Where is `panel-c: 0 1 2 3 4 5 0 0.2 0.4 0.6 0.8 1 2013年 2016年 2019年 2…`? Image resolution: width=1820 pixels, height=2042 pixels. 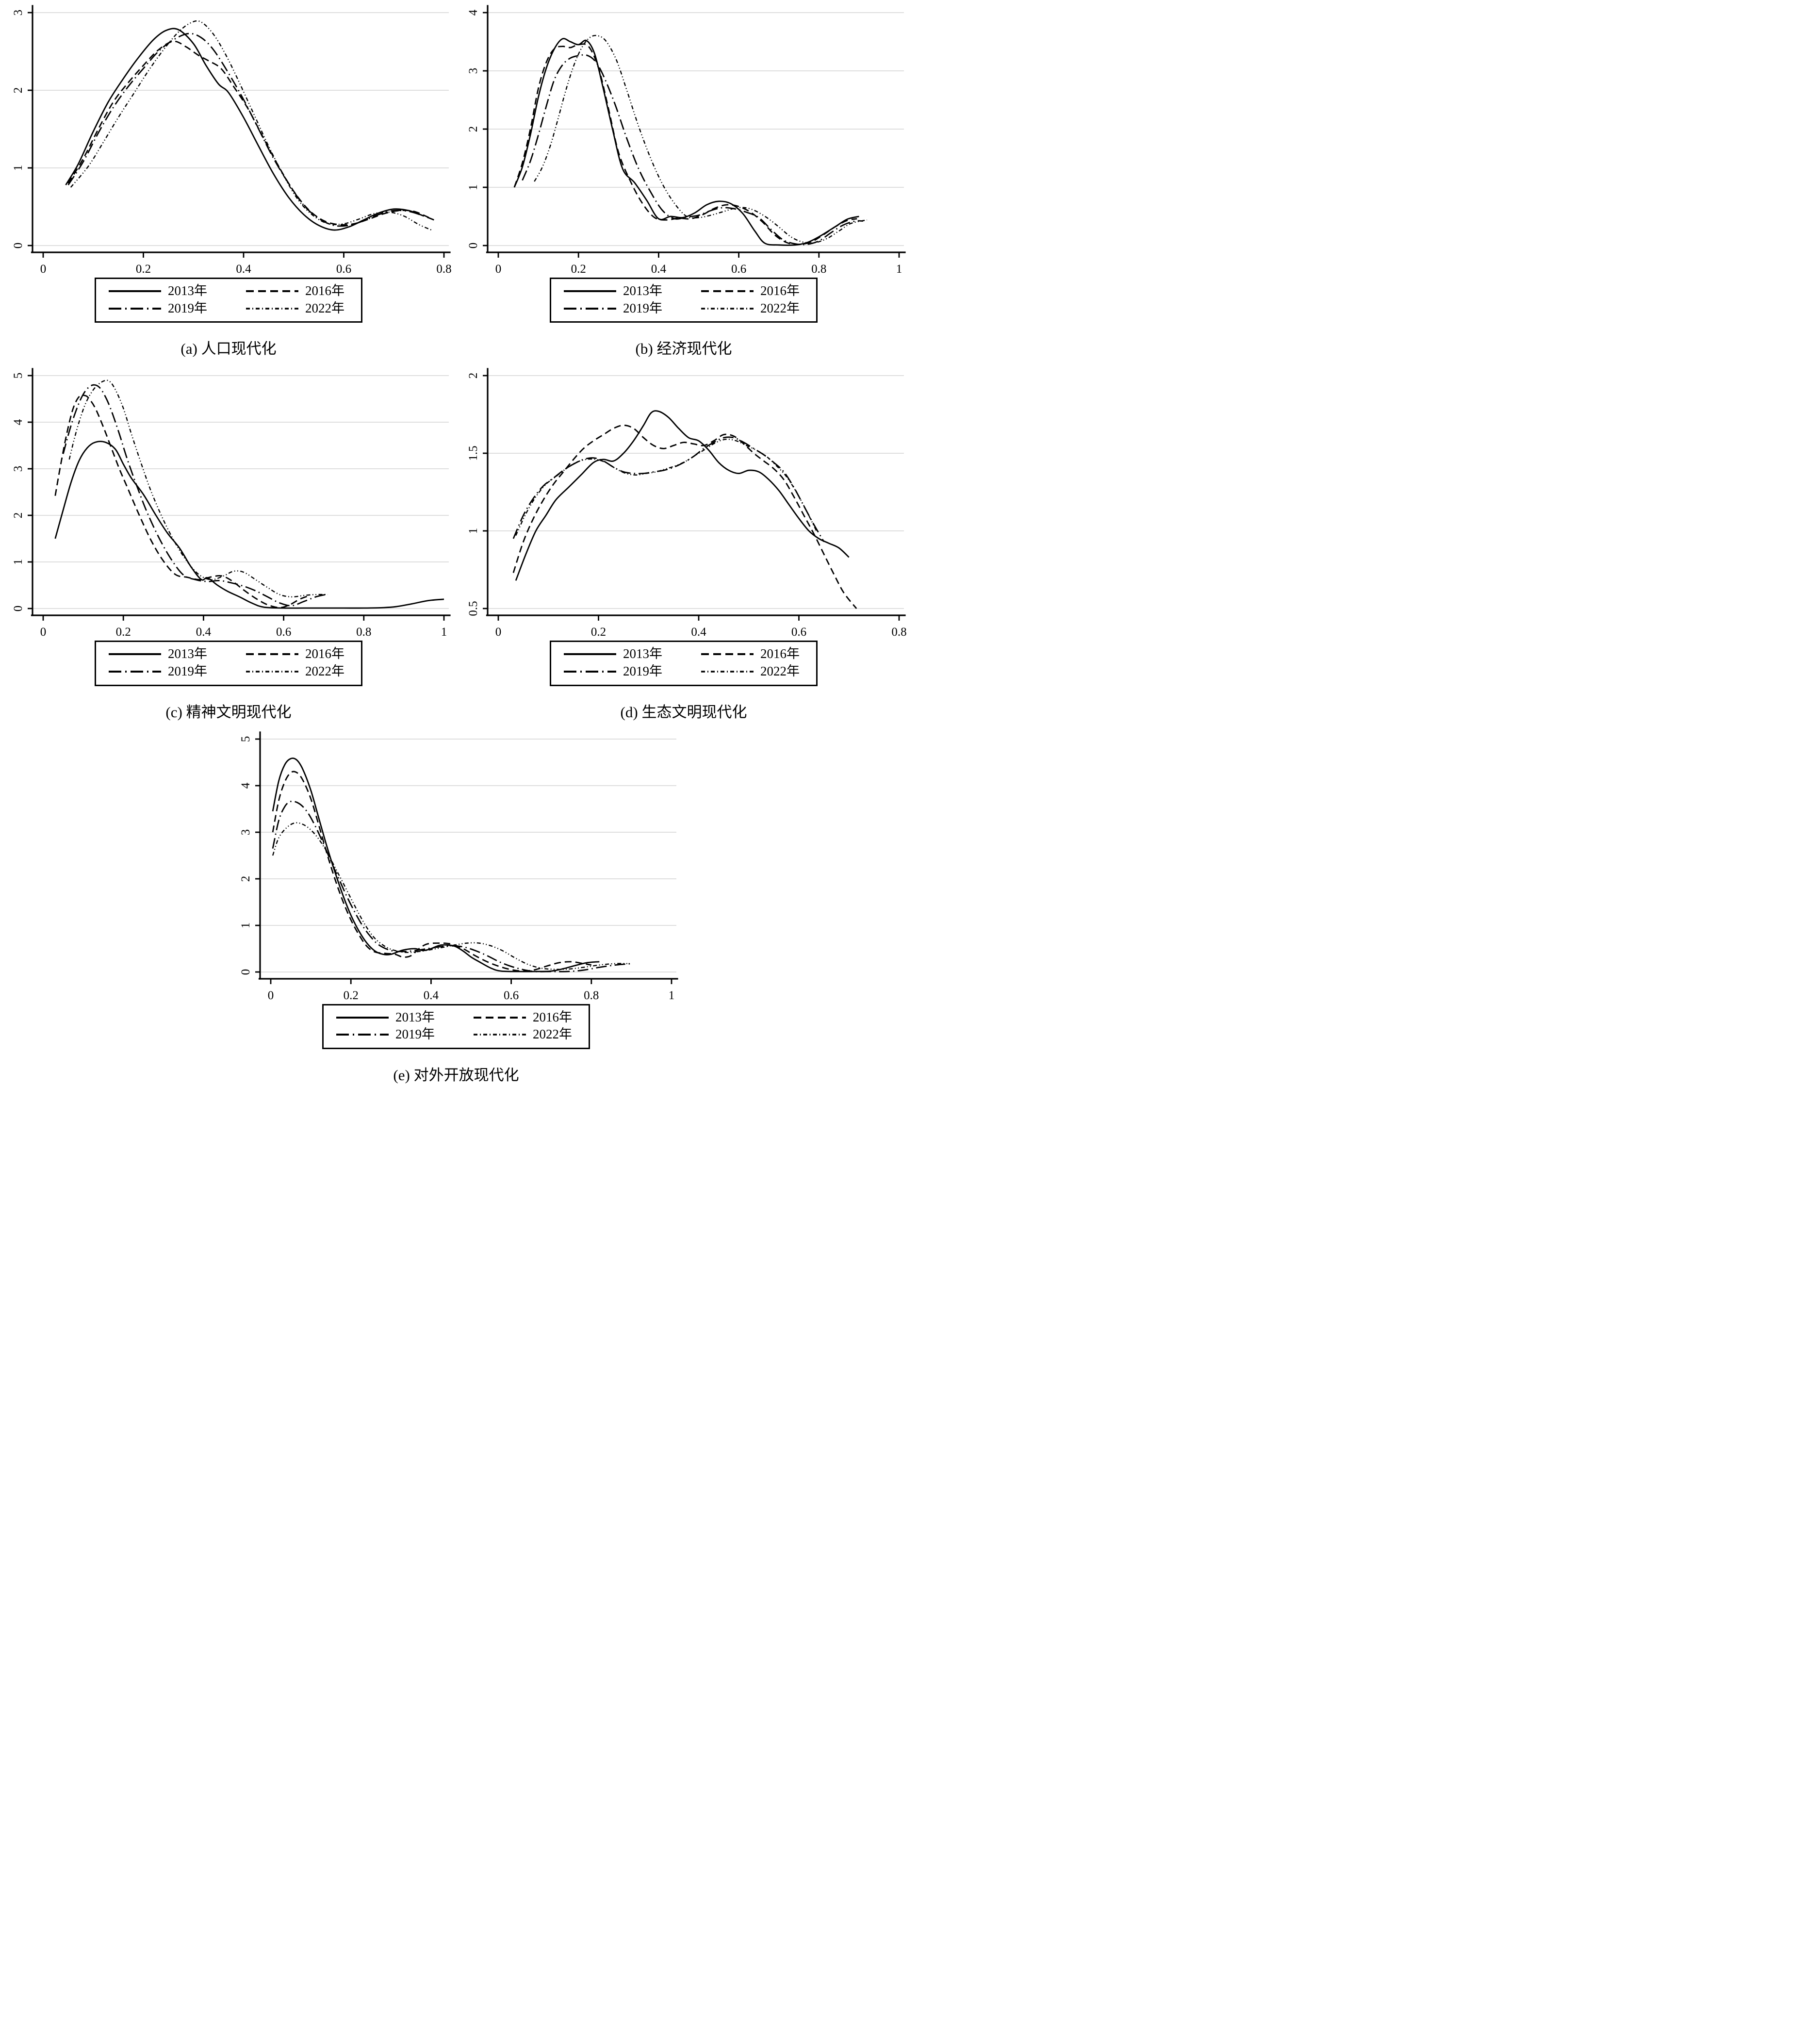
panel-c: 0 1 2 3 4 5 0 0.2 0.4 0.6 0.8 1 2013年 2016年 2019年 2… is located at coordinates (228, 544).